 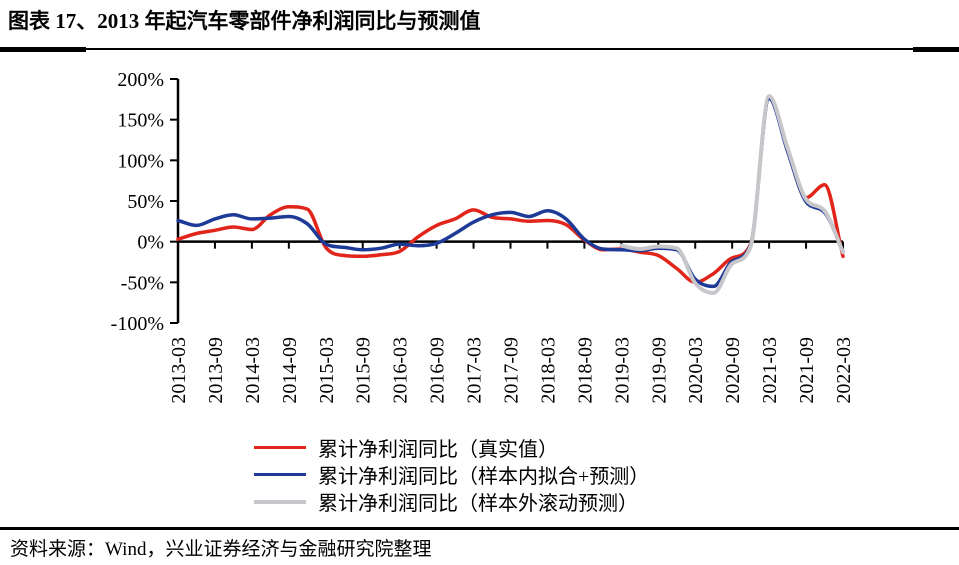 I want to click on x-tick-label: 2014-03, so click(x=253, y=370).